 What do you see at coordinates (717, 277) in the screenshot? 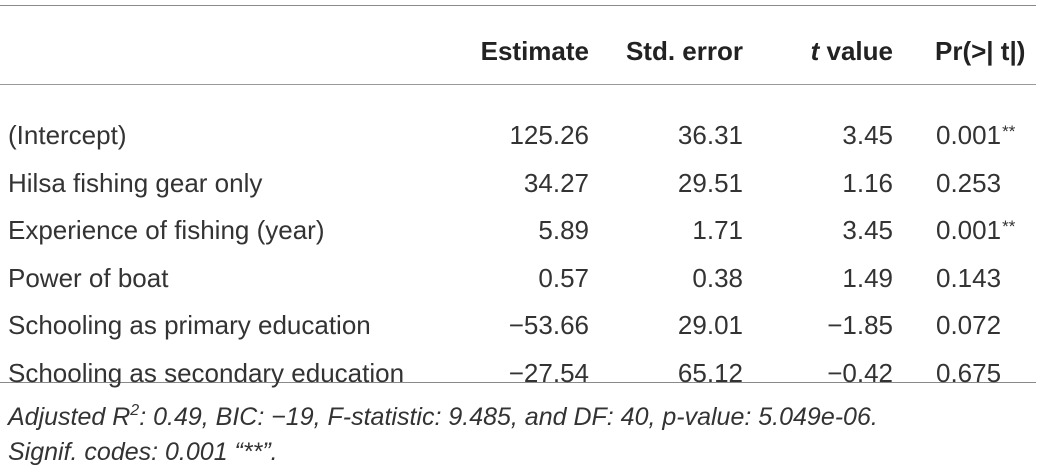
I see `row-std-error: 0.38` at bounding box center [717, 277].